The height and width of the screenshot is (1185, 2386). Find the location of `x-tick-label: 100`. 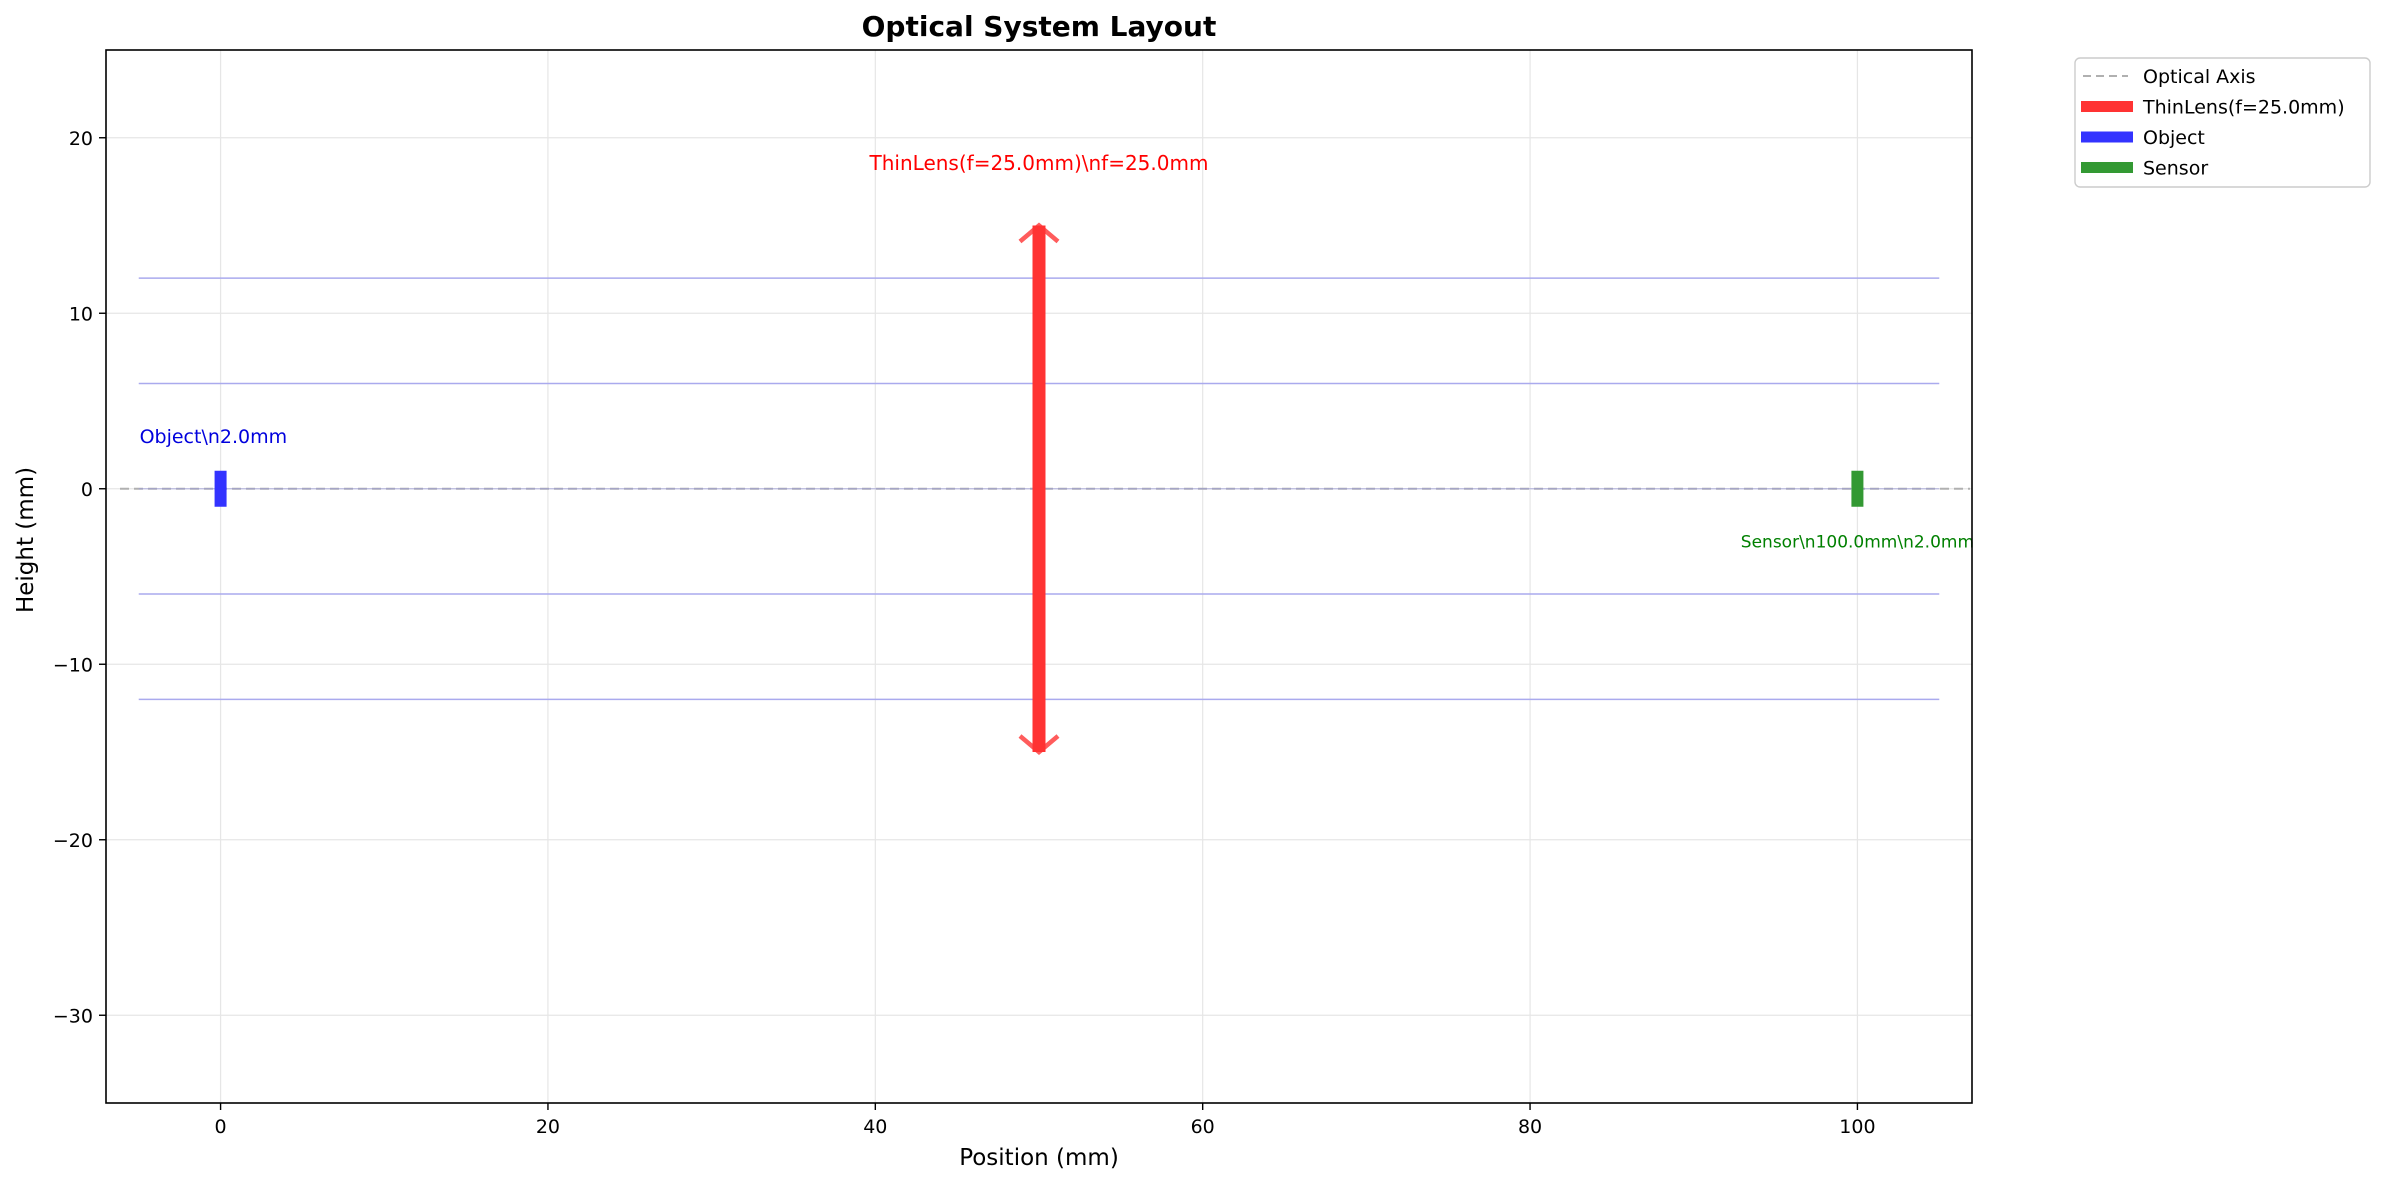

x-tick-label: 100 is located at coordinates (1857, 1127).